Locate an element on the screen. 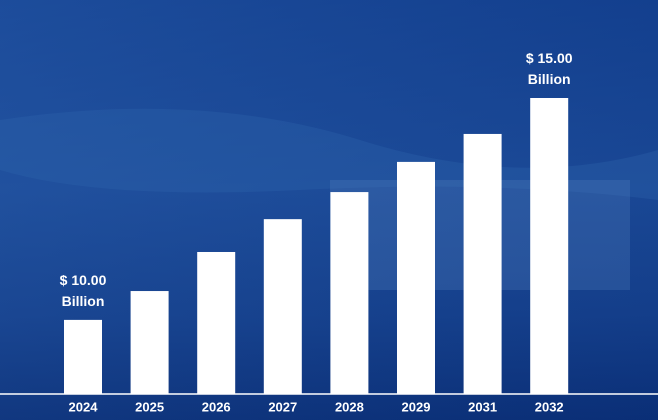 Image resolution: width=658 pixels, height=420 pixels. x-tick-label: 2027 is located at coordinates (282, 406).